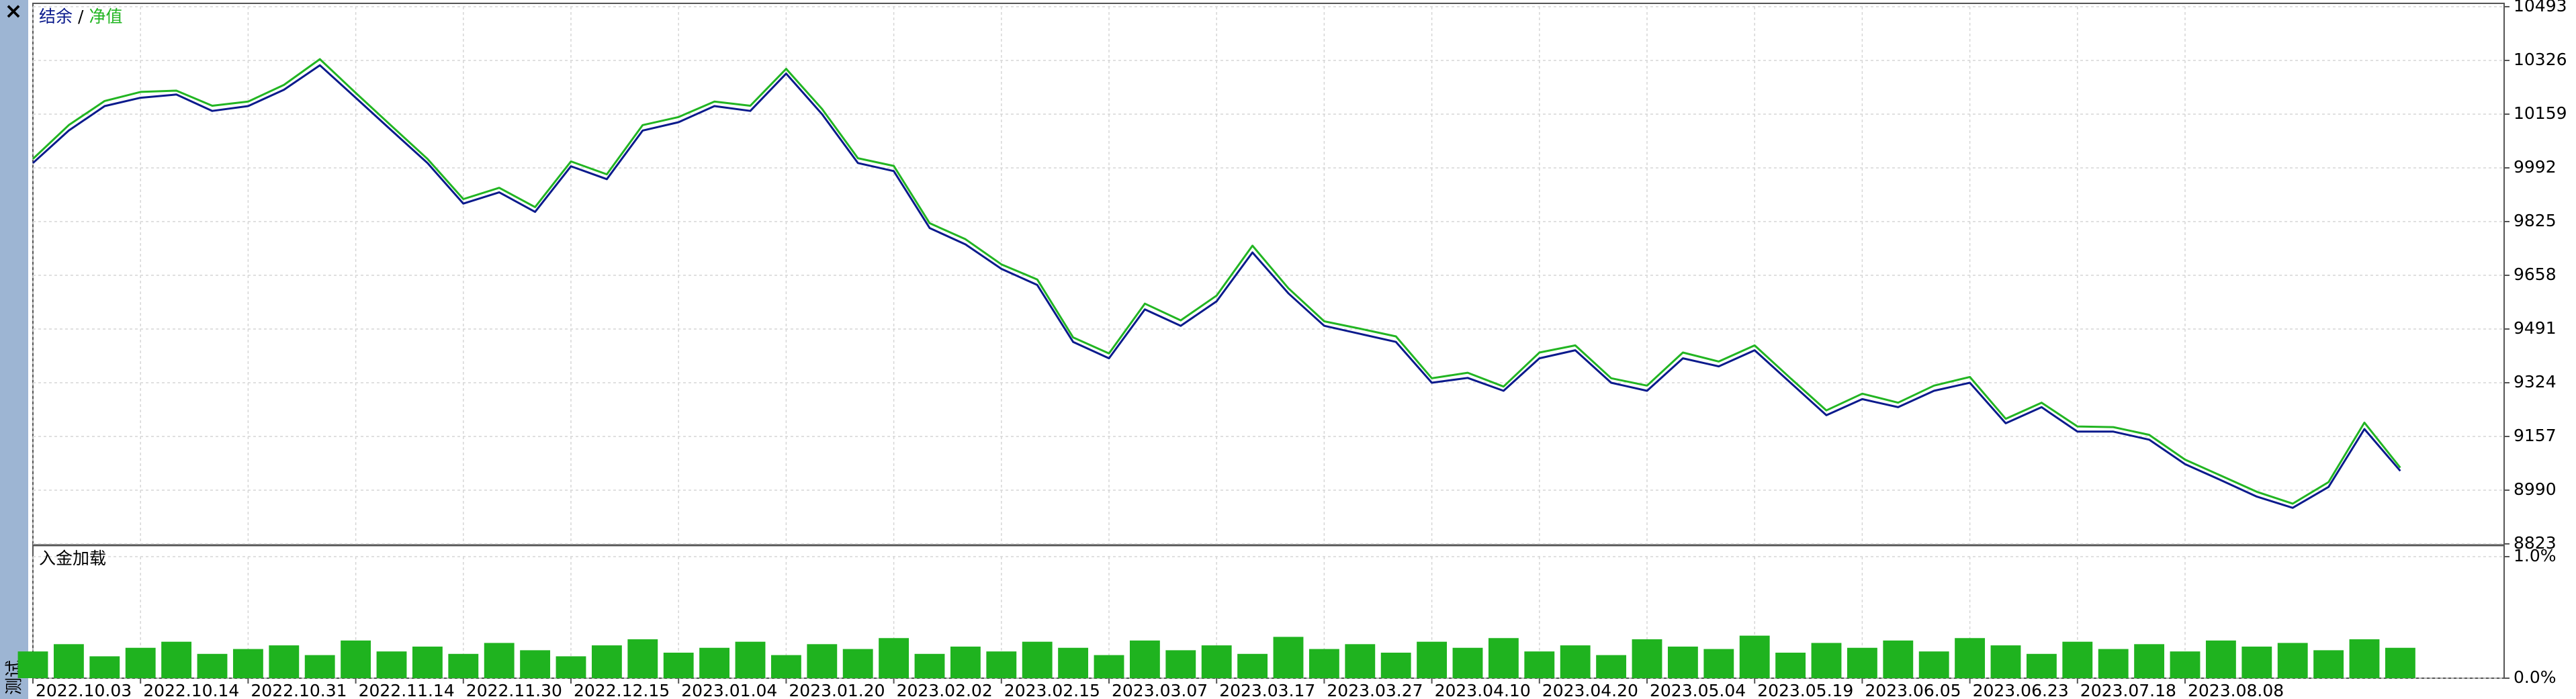 This screenshot has height=699, width=2576. What do you see at coordinates (2536, 555) in the screenshot?
I see `y-tick-label: 1.0%` at bounding box center [2536, 555].